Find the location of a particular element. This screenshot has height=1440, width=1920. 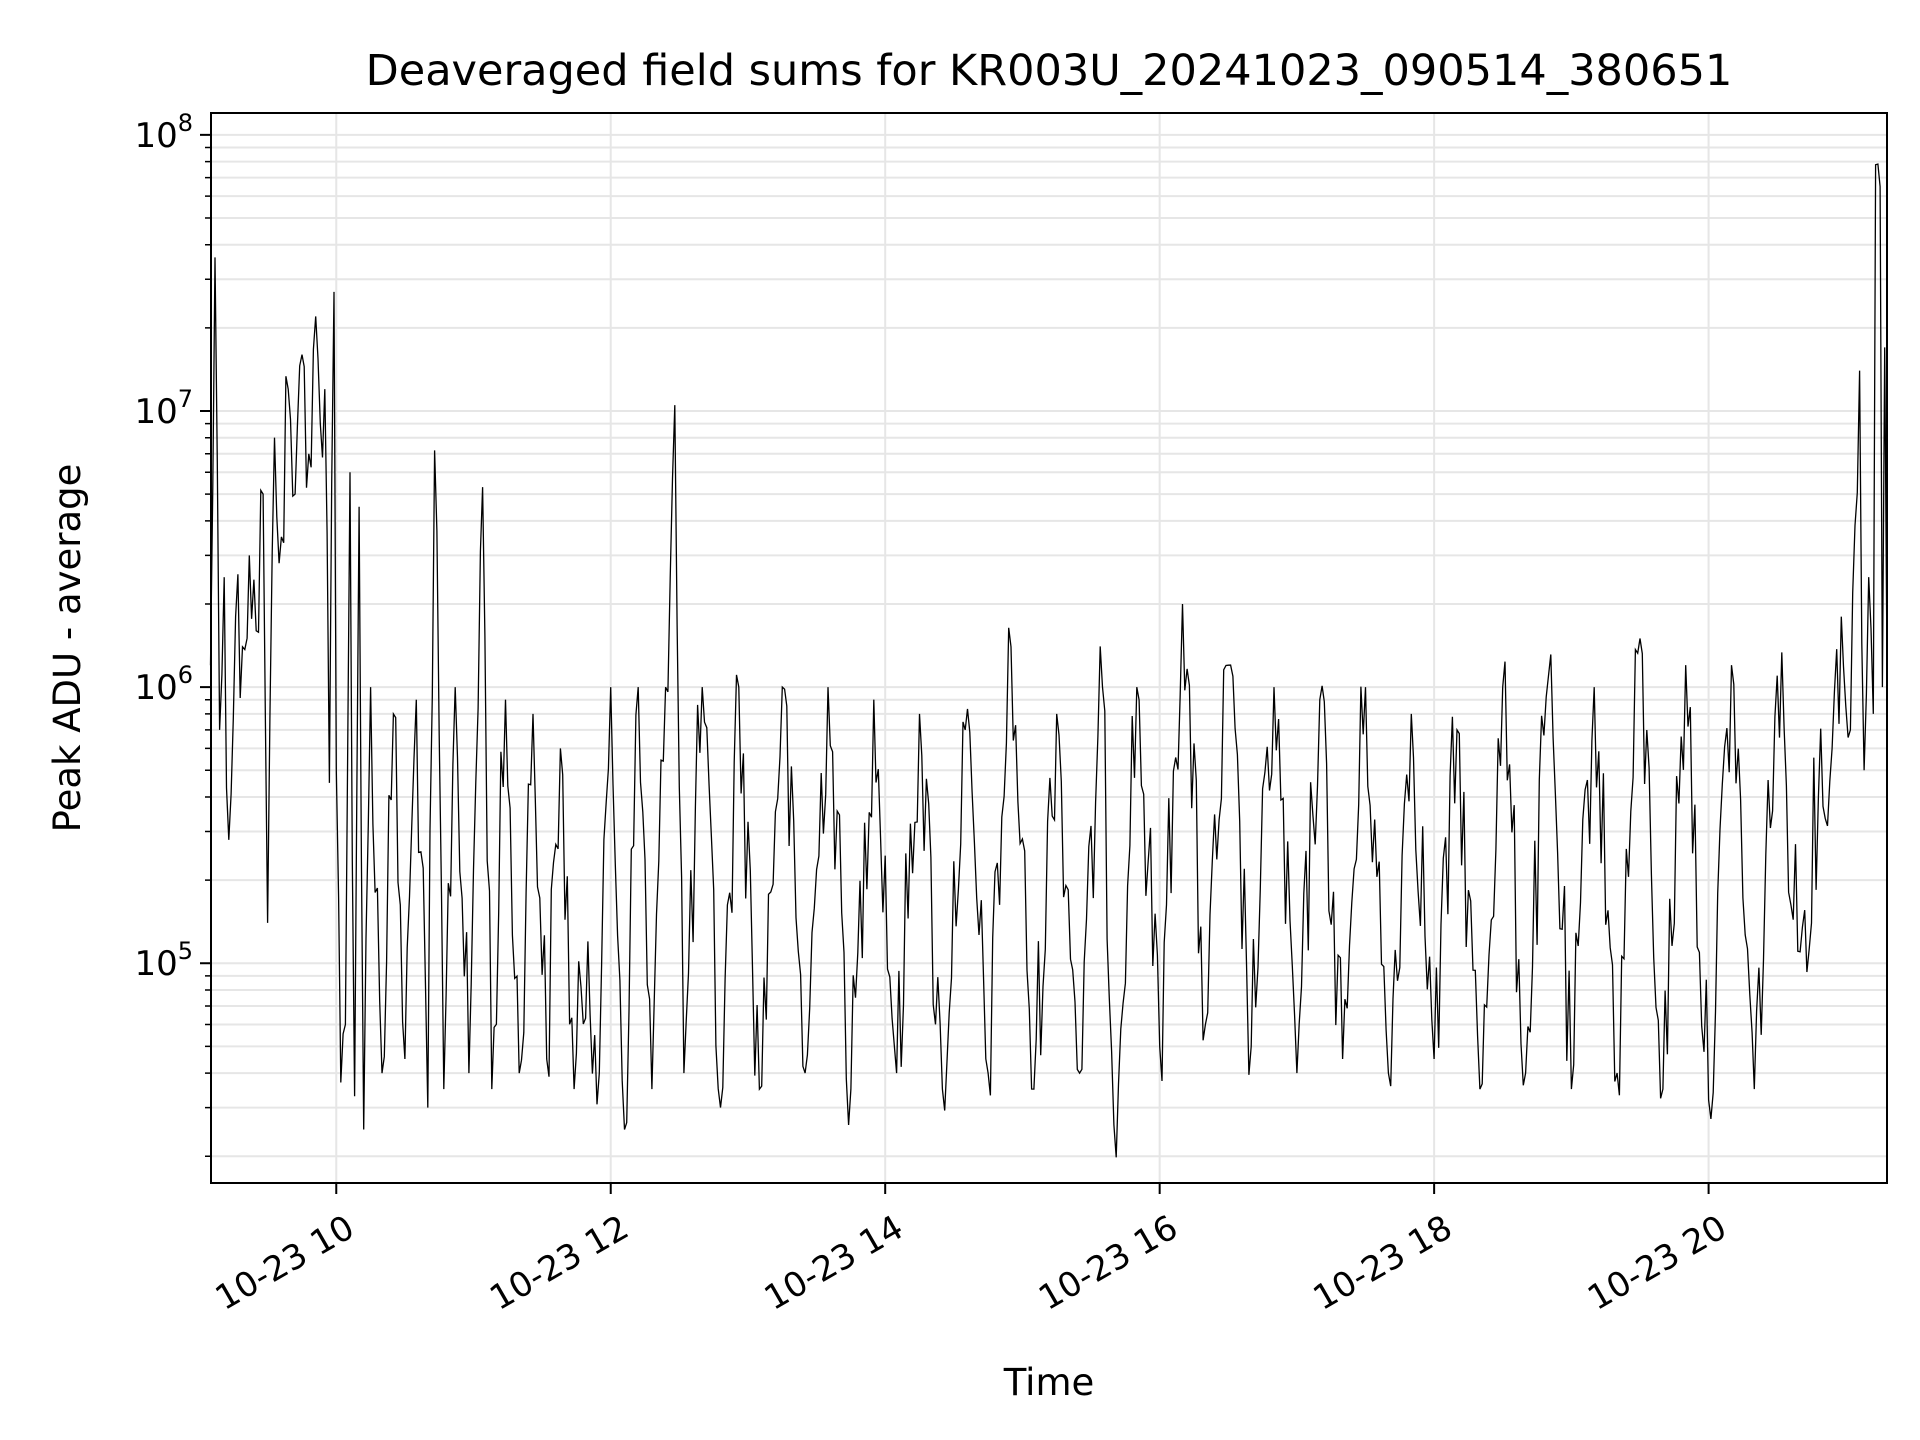

x-axis-label: Time is located at coordinates (1049, 1382).